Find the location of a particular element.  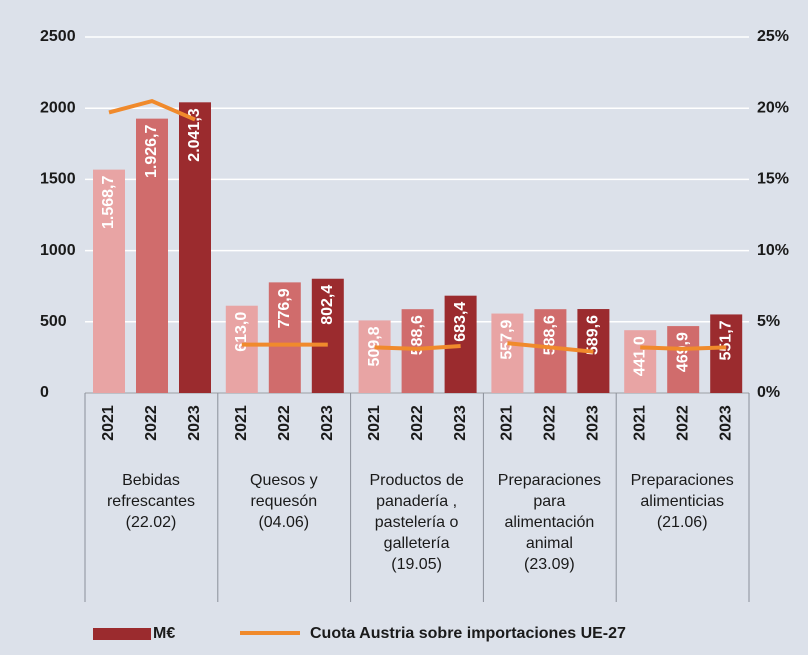

value-label: 1.568,7 is located at coordinates (108, 202).